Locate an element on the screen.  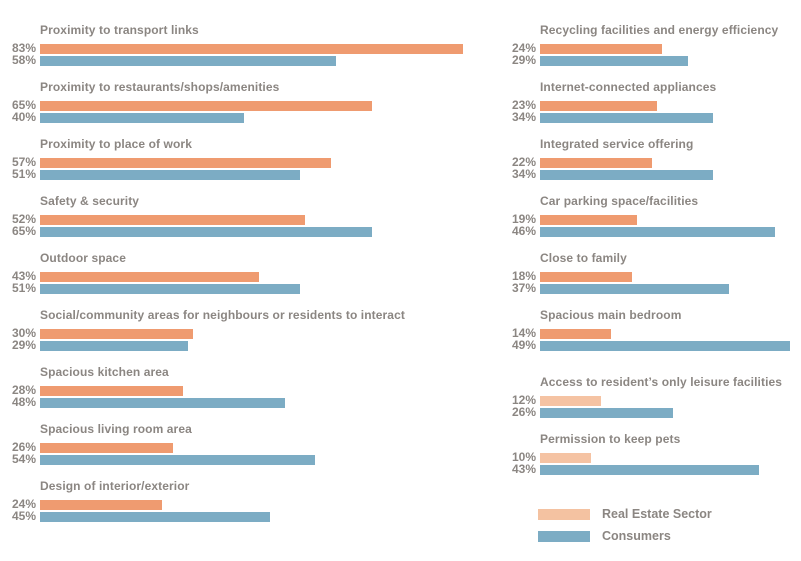
value-label: 58% is located at coordinates (23, 60).